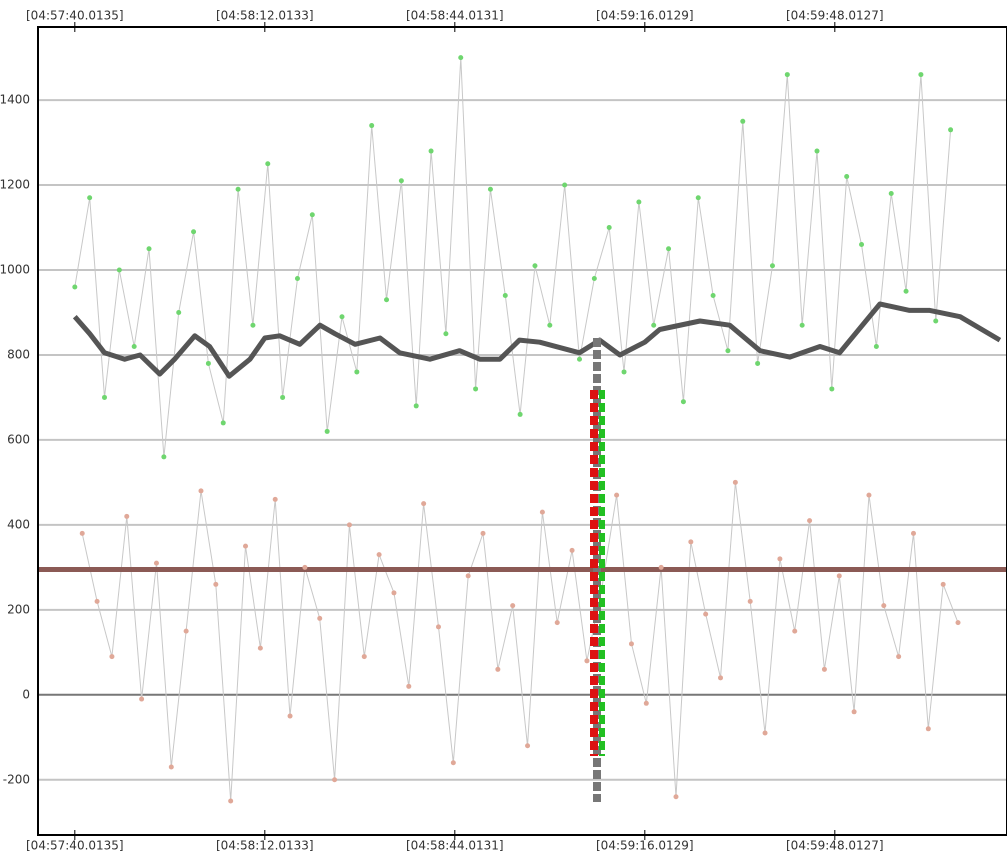 The height and width of the screenshot is (864, 1007). What do you see at coordinates (18, 354) in the screenshot?
I see `y-tick-label: 800` at bounding box center [18, 354].